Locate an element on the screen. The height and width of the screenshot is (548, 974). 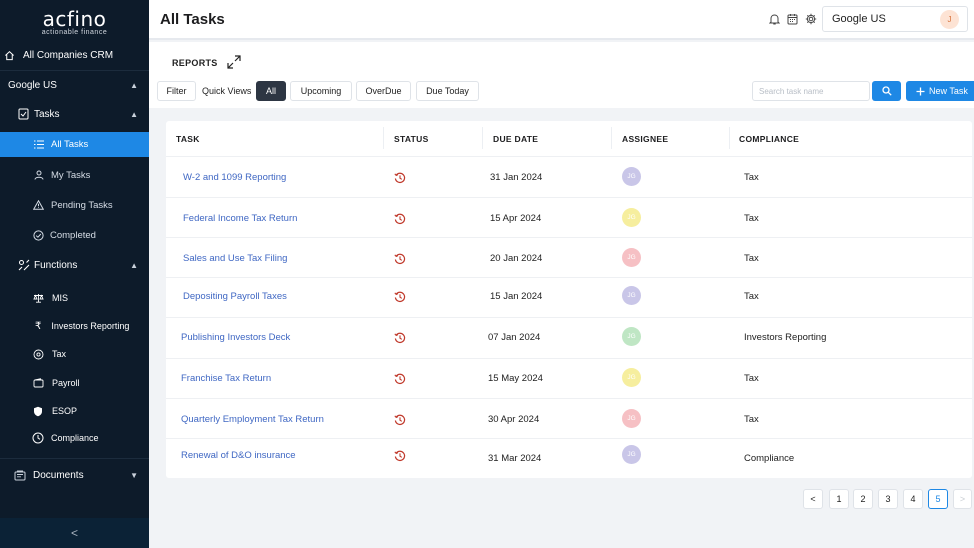
sidebar-item-label: Pending Tasks is located at coordinates (82, 205).